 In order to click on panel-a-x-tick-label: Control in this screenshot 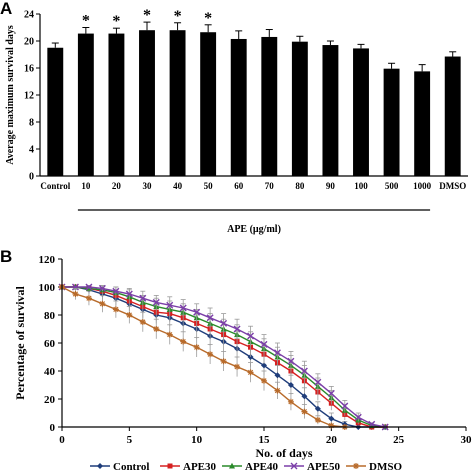, I will do `click(55, 186)`.